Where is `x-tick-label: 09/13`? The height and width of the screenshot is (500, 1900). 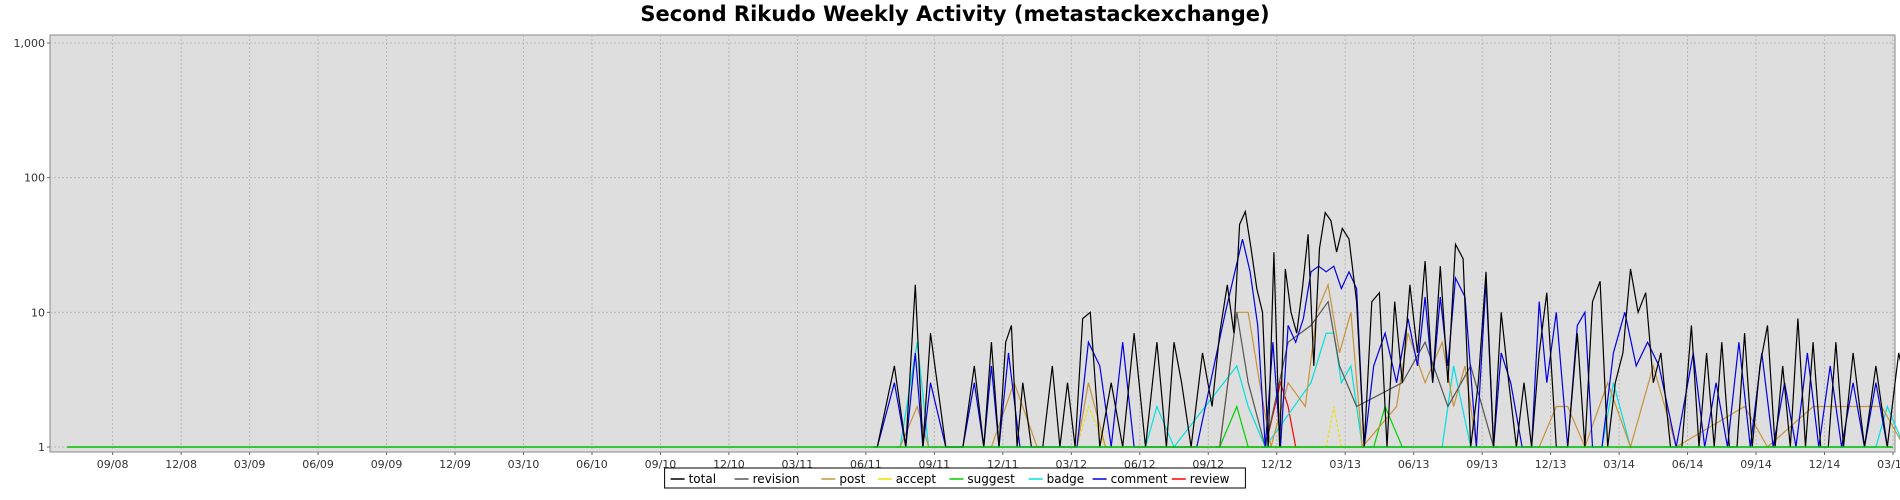 x-tick-label: 09/13 is located at coordinates (1482, 464).